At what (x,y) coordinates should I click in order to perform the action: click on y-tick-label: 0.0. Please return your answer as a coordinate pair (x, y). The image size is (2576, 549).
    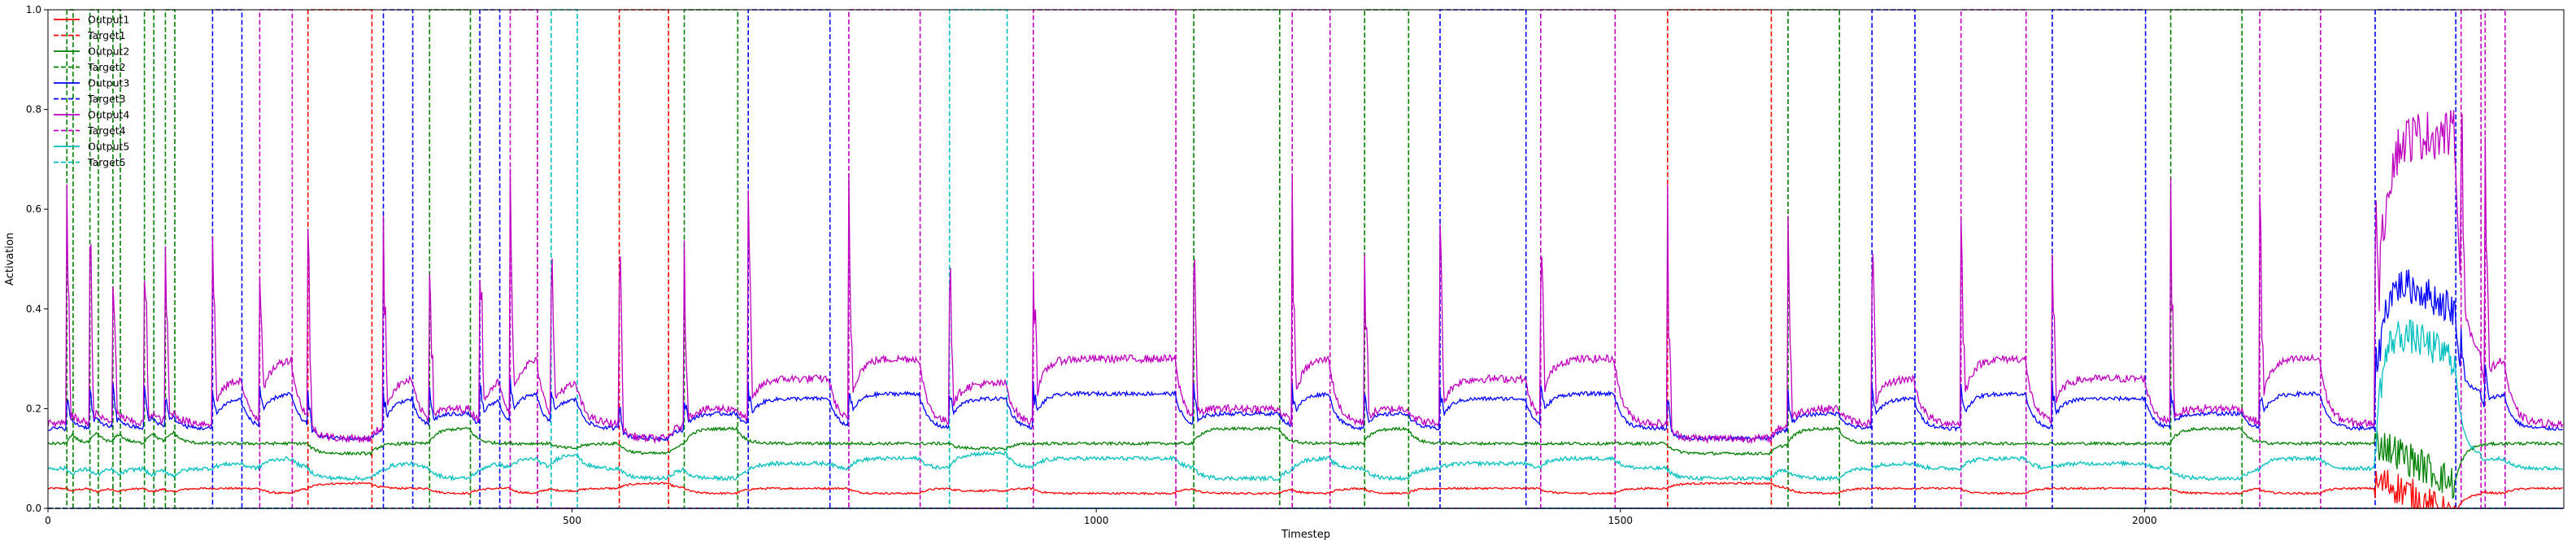
    Looking at the image, I should click on (34, 508).